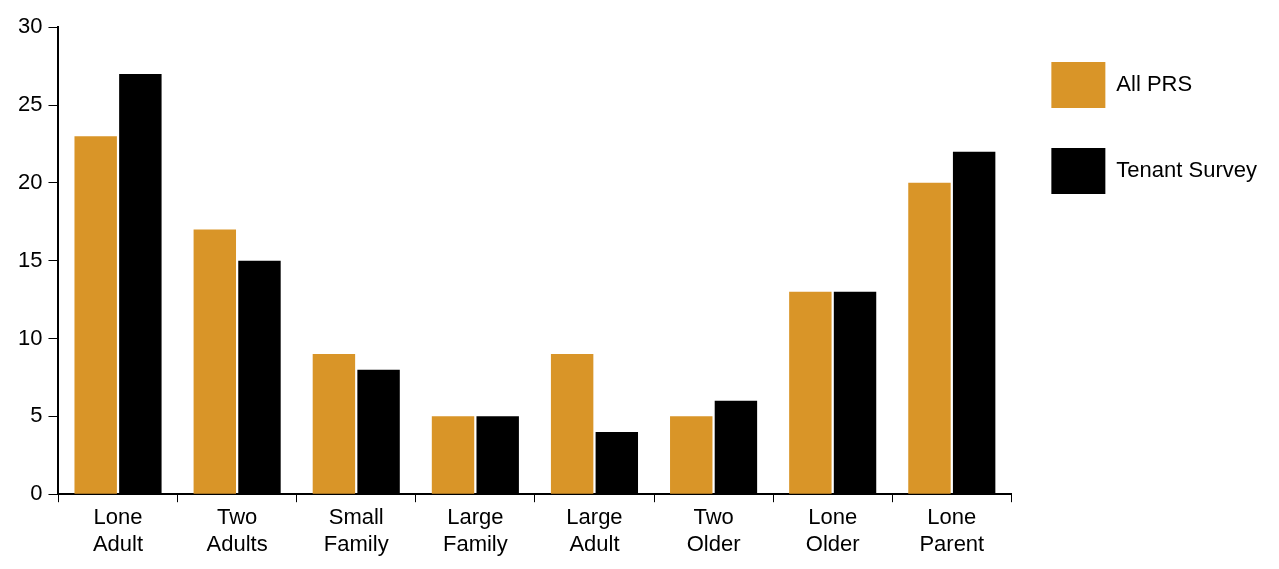 The width and height of the screenshot is (1279, 569). What do you see at coordinates (594, 530) in the screenshot?
I see `x-tick-label: Large Adult` at bounding box center [594, 530].